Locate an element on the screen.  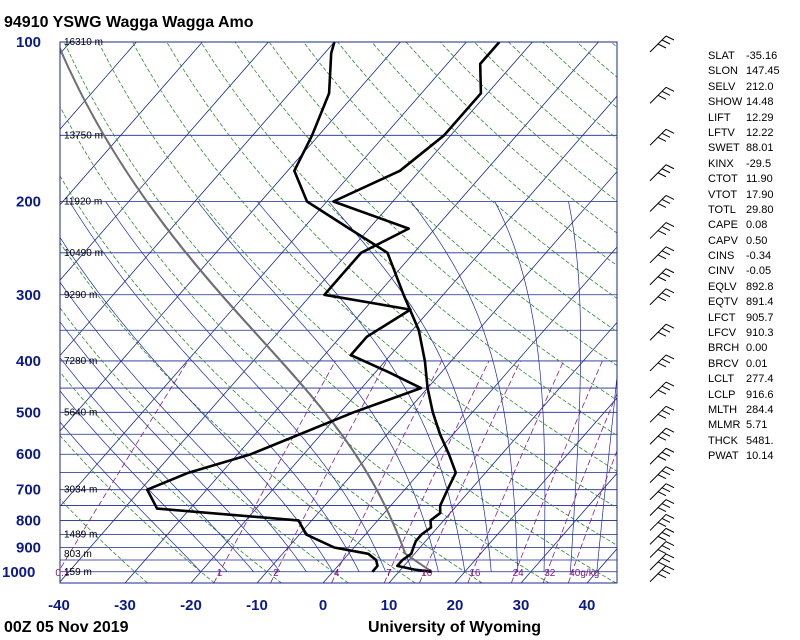
index-value: -0.34 is located at coordinates (759, 256).